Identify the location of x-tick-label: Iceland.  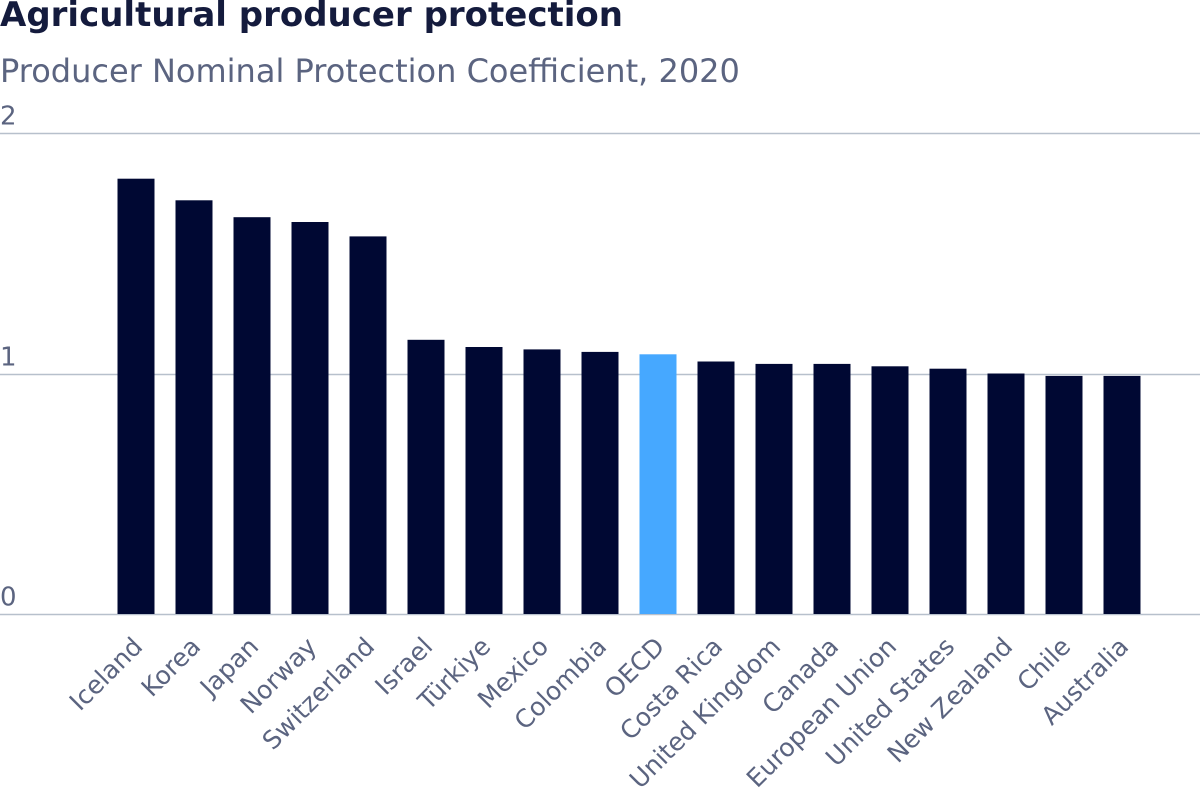
(106, 674).